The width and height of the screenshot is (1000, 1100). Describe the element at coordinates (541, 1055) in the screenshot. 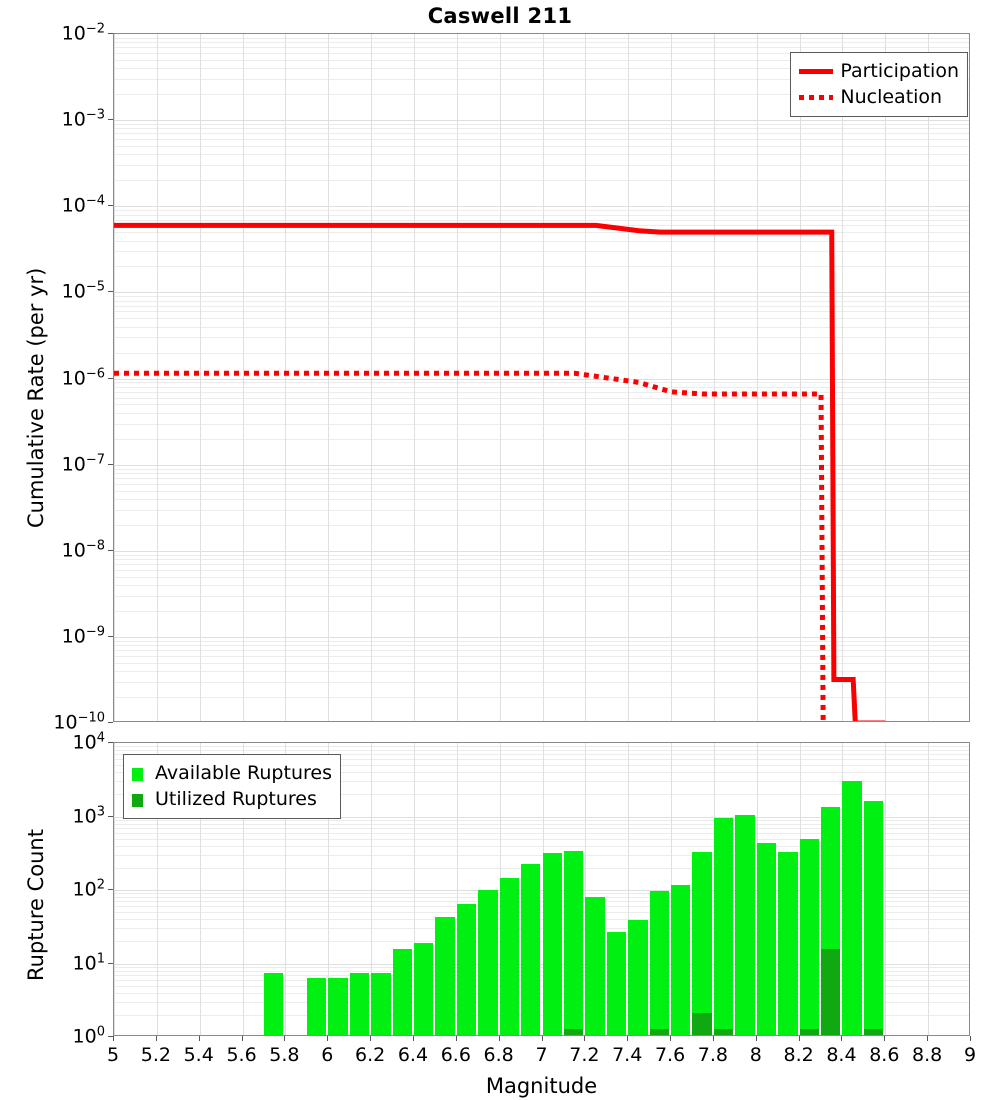

I see `x-tick-label: 7` at that location.